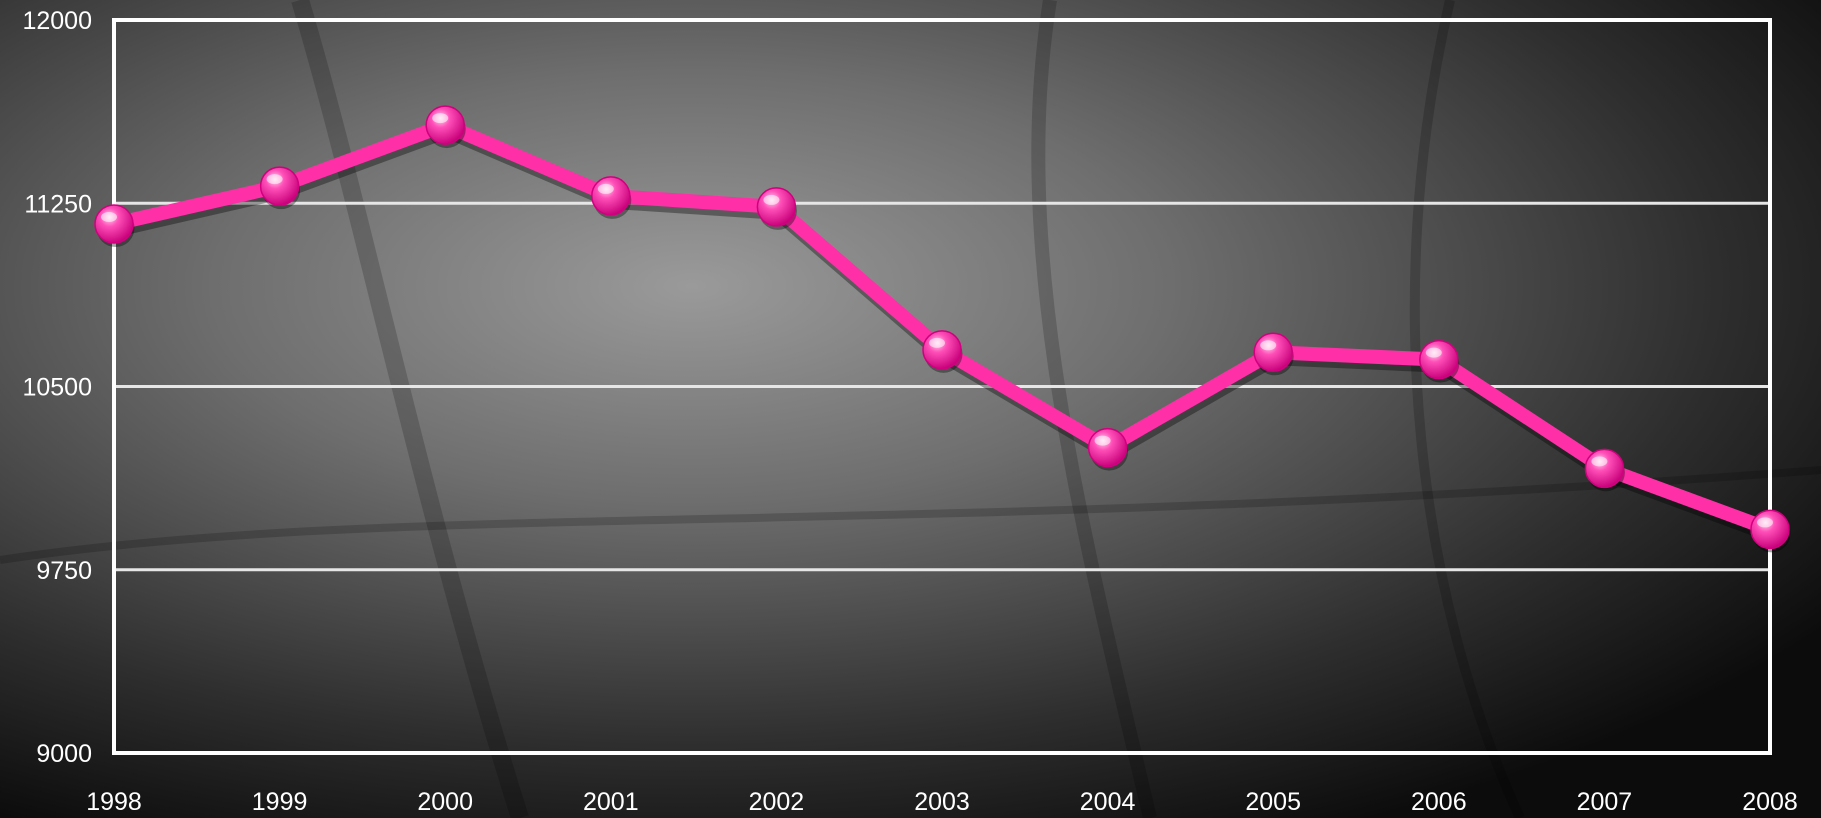  I want to click on y-tick-label: 10500, so click(57, 388).